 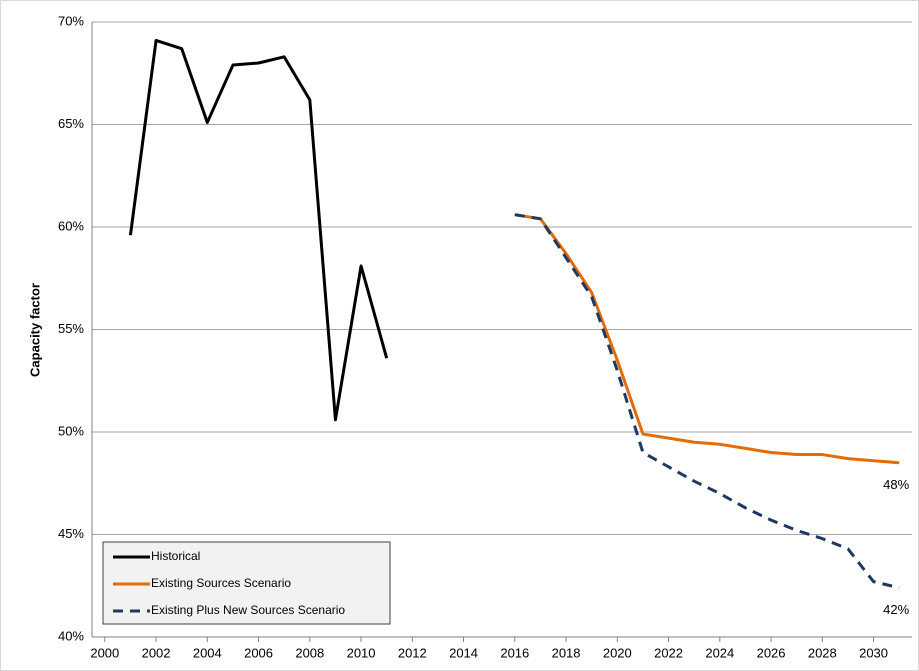 I want to click on x-tick-label: 2020, so click(x=617, y=652).